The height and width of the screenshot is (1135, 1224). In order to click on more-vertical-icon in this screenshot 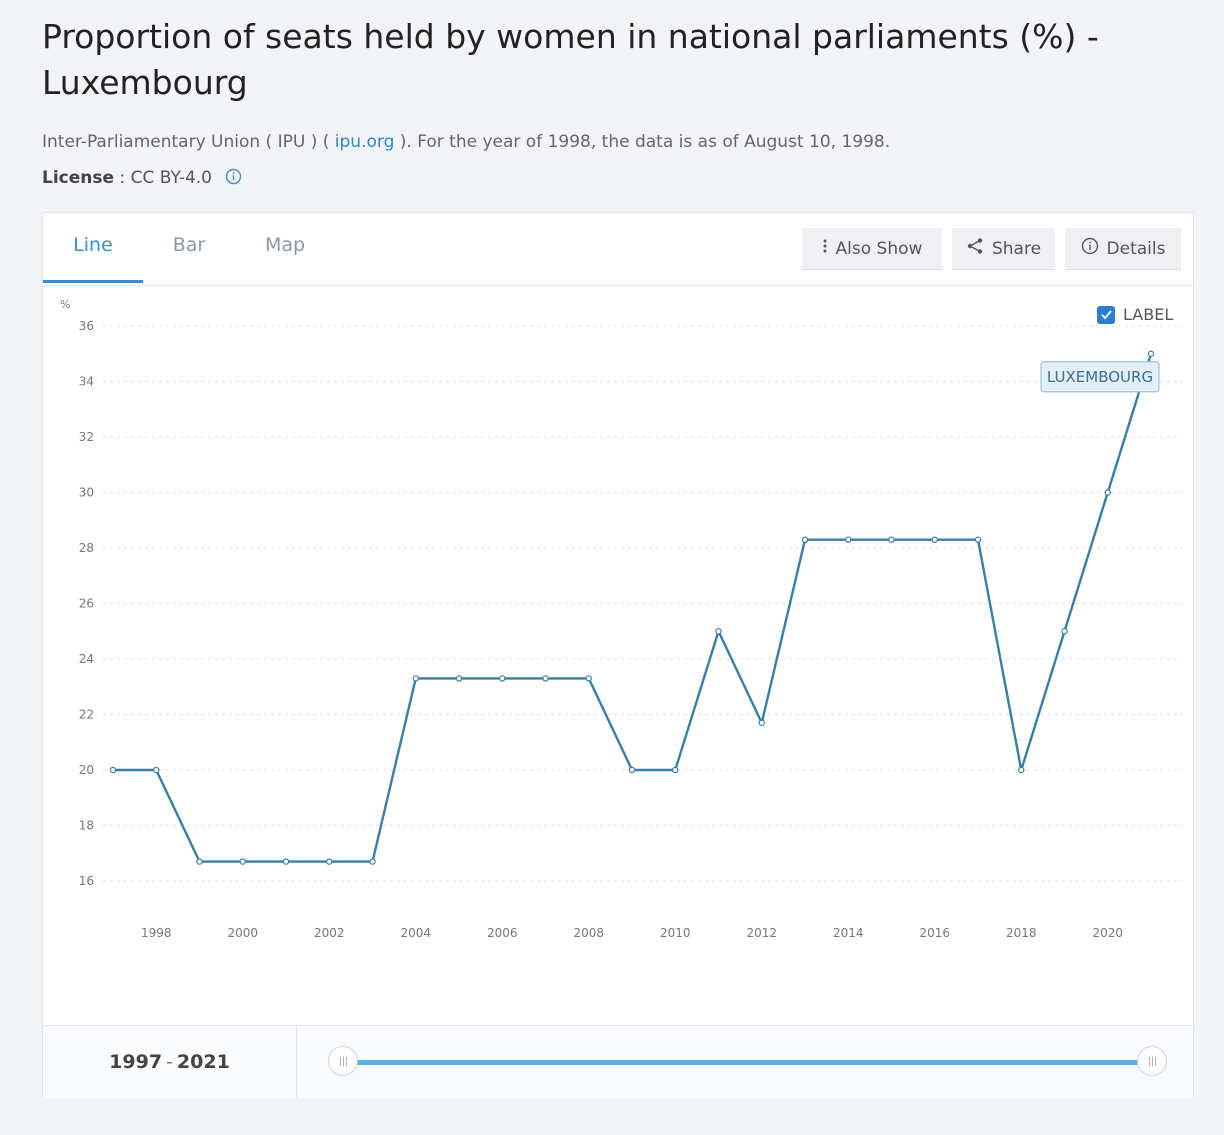, I will do `click(825, 248)`.